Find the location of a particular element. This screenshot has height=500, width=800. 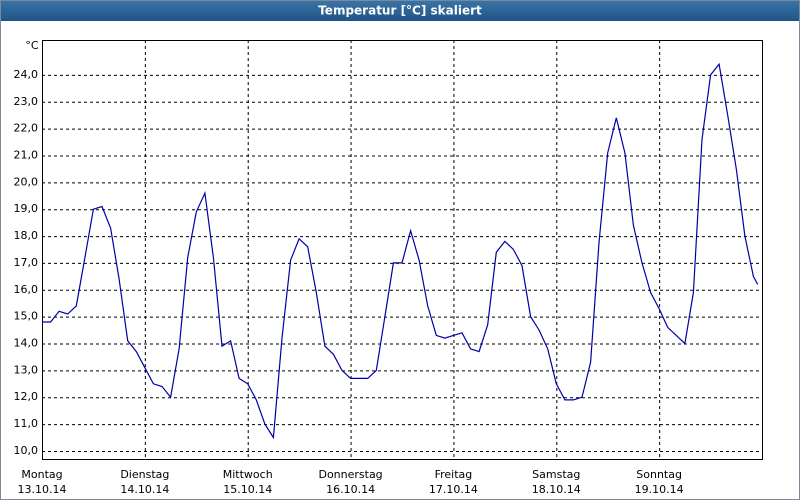

x-tick-label: Mittwoch is located at coordinates (248, 474).